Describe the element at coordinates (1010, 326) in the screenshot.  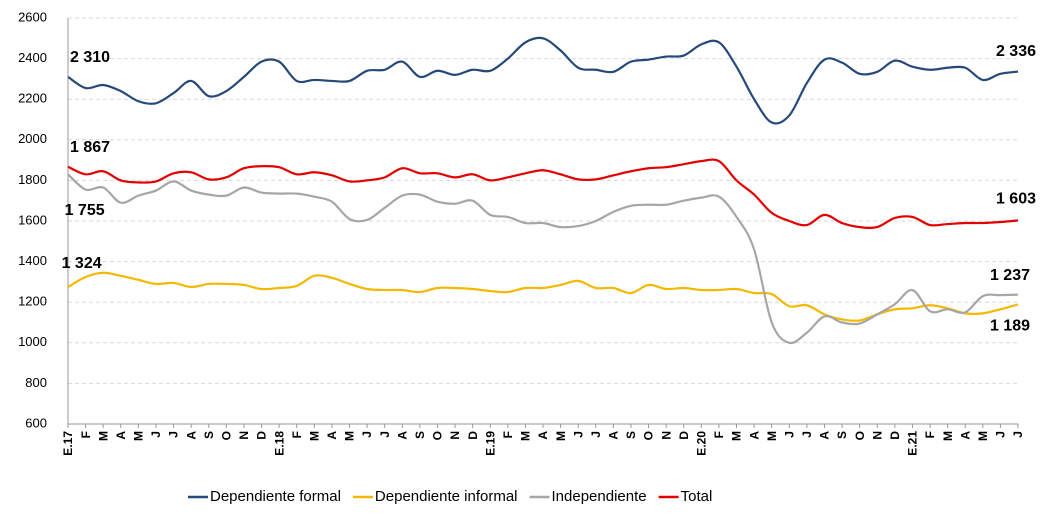
I see `value-label: 1 189` at that location.